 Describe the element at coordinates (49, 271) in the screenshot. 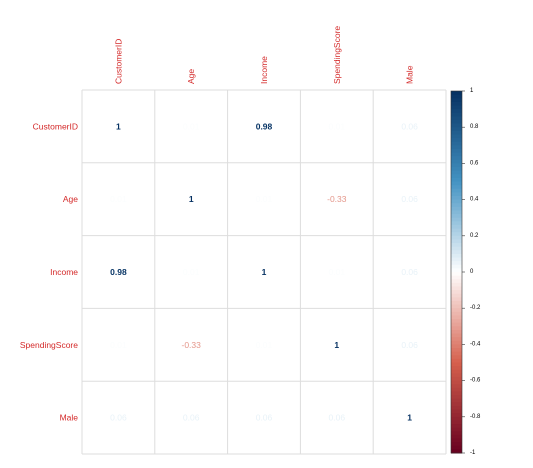

I see `row-labels: CustomerID Age Income SpendingScore Male` at that location.